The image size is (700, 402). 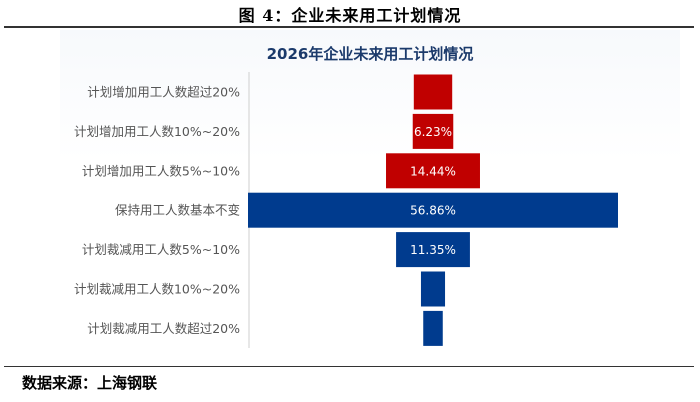 I want to click on top-rule, so click(x=349, y=27).